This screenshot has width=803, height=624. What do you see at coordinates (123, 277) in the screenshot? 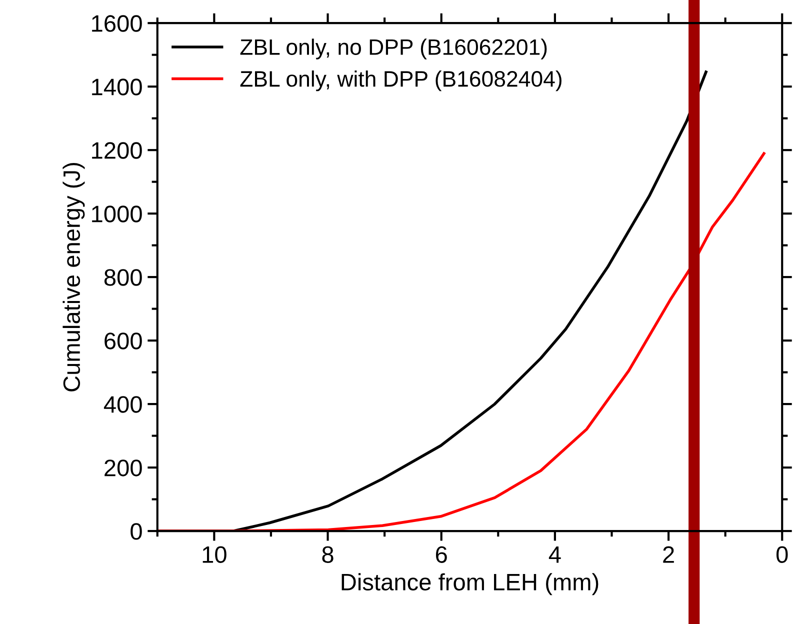
I see `y-tick-label: 800` at bounding box center [123, 277].